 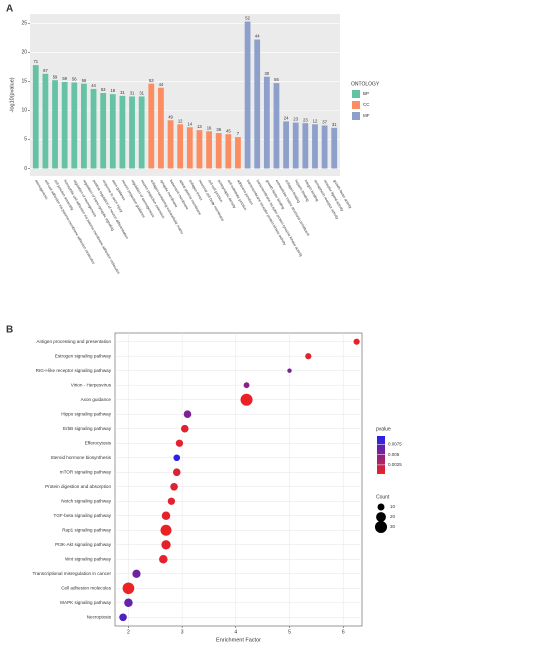 What do you see at coordinates (9, 9) in the screenshot?
I see `panel-label: A` at bounding box center [9, 9].